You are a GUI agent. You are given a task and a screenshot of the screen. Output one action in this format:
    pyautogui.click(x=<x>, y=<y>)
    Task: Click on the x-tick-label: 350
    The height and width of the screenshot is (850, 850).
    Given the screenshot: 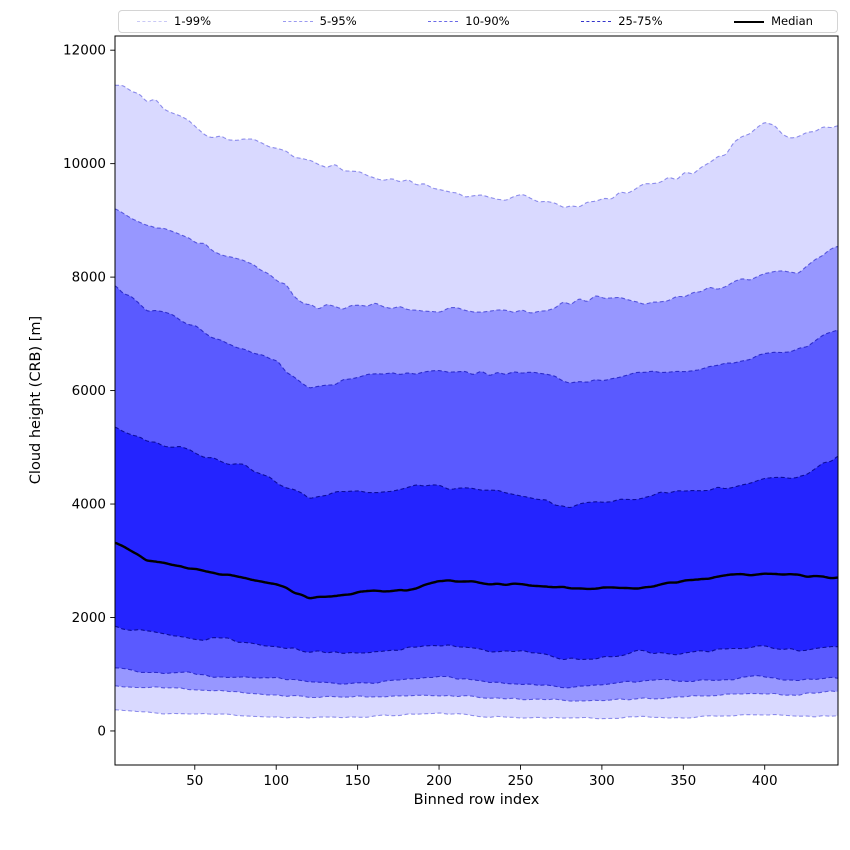 What is the action you would take?
    pyautogui.click(x=683, y=781)
    